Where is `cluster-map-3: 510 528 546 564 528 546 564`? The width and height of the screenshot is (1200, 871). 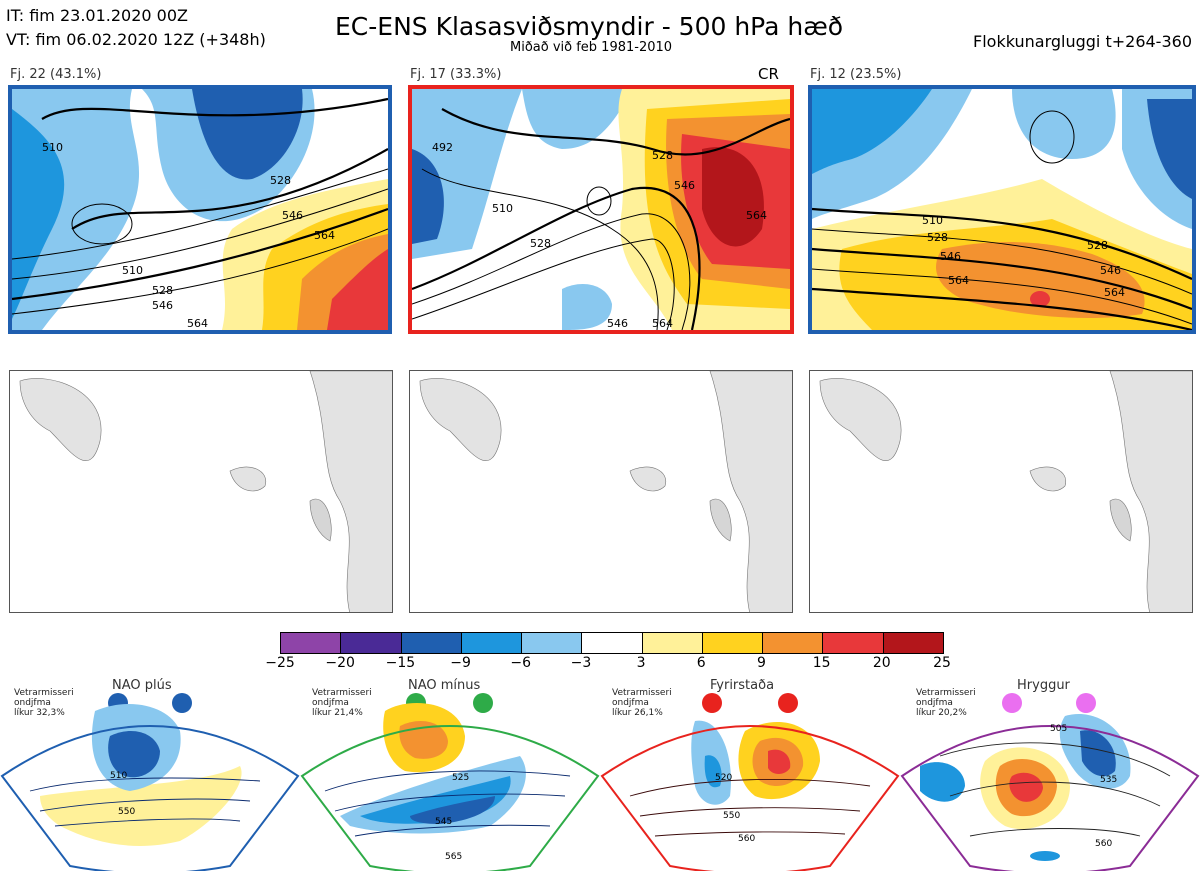 cluster-map-3: 510 528 546 564 528 546 564 is located at coordinates (1002, 209).